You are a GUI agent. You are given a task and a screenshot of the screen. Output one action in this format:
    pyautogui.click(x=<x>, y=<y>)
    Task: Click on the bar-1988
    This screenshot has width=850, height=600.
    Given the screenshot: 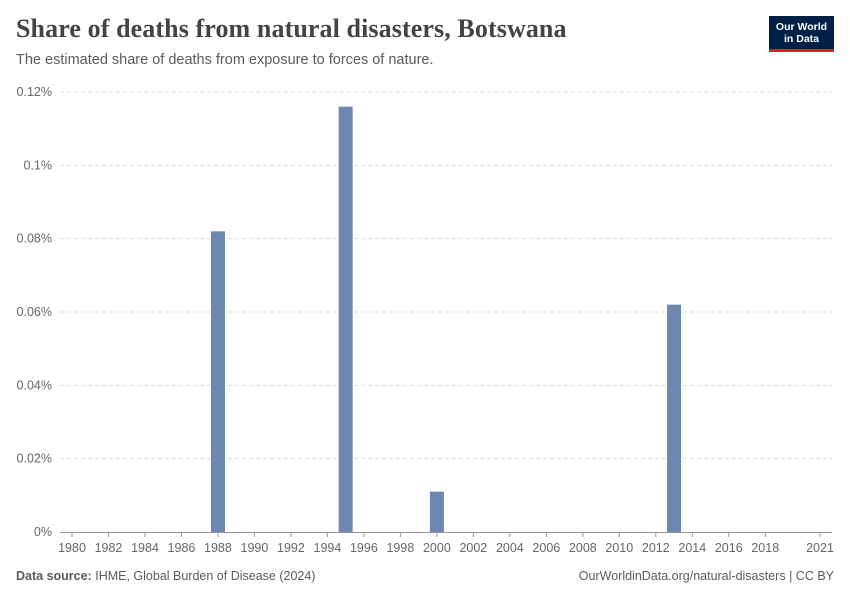 What is the action you would take?
    pyautogui.click(x=217, y=382)
    